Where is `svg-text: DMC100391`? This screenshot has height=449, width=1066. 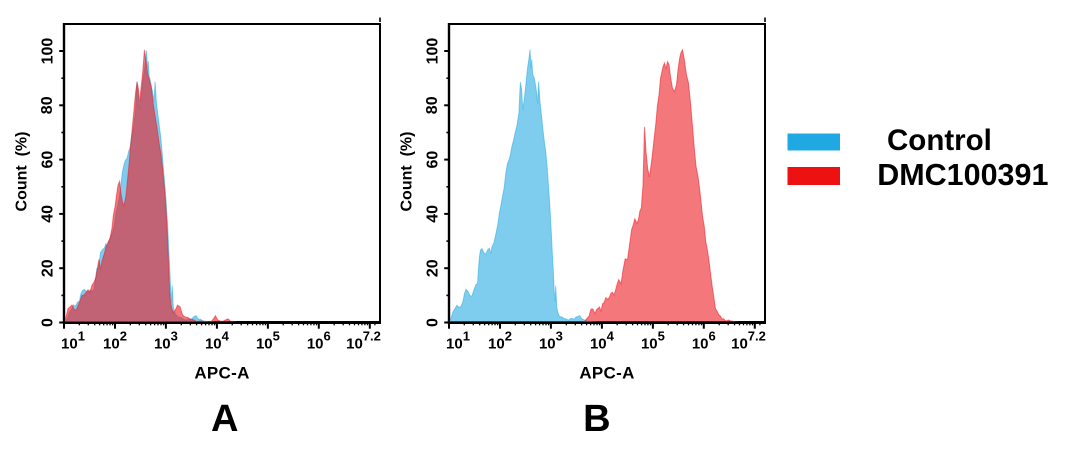 svg-text: DMC100391 is located at coordinates (962, 175).